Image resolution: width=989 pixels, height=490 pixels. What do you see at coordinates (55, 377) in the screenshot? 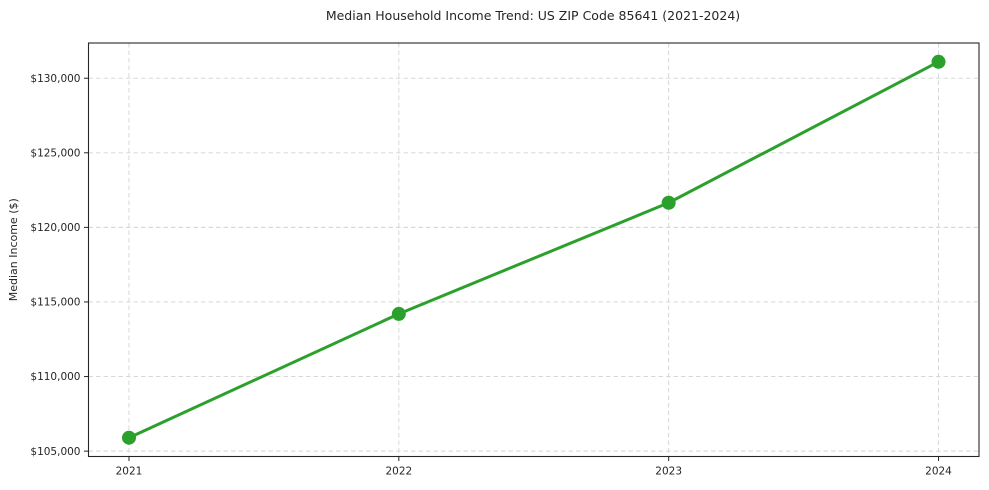
I see `y-tick-label: $110,000` at bounding box center [55, 377].